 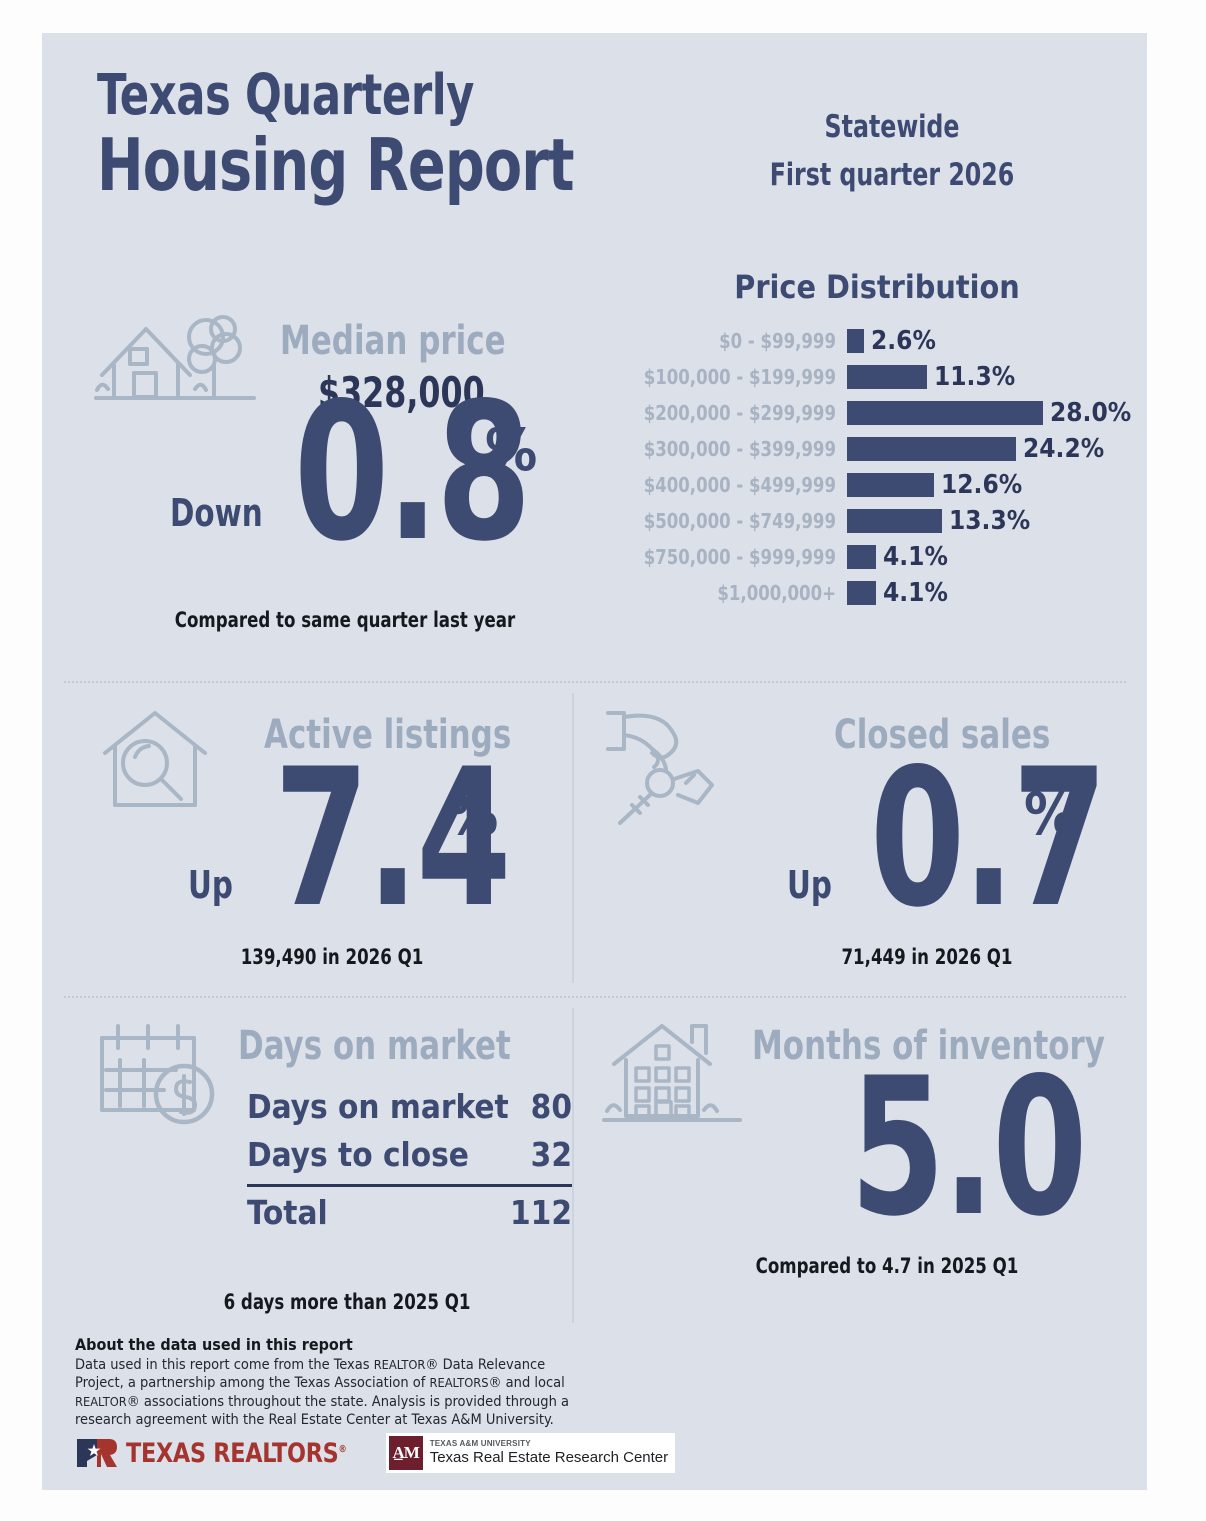 I want to click on divider-vertical-lower, so click(x=573, y=1165).